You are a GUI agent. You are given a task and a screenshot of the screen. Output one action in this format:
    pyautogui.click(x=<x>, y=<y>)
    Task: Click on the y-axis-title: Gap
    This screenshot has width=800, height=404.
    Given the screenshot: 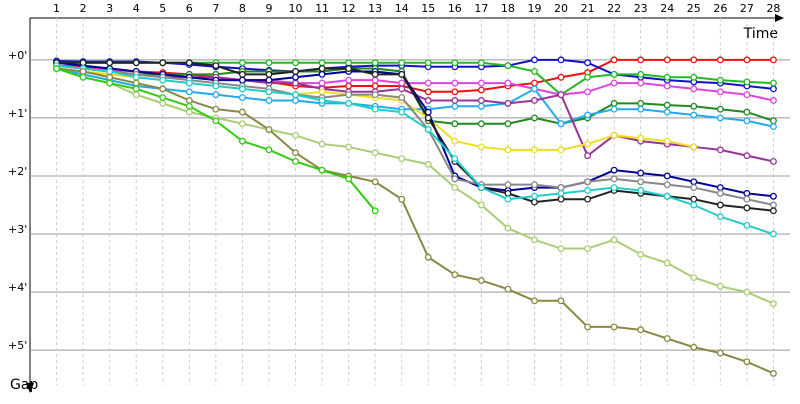 What is the action you would take?
    pyautogui.click(x=24, y=385)
    